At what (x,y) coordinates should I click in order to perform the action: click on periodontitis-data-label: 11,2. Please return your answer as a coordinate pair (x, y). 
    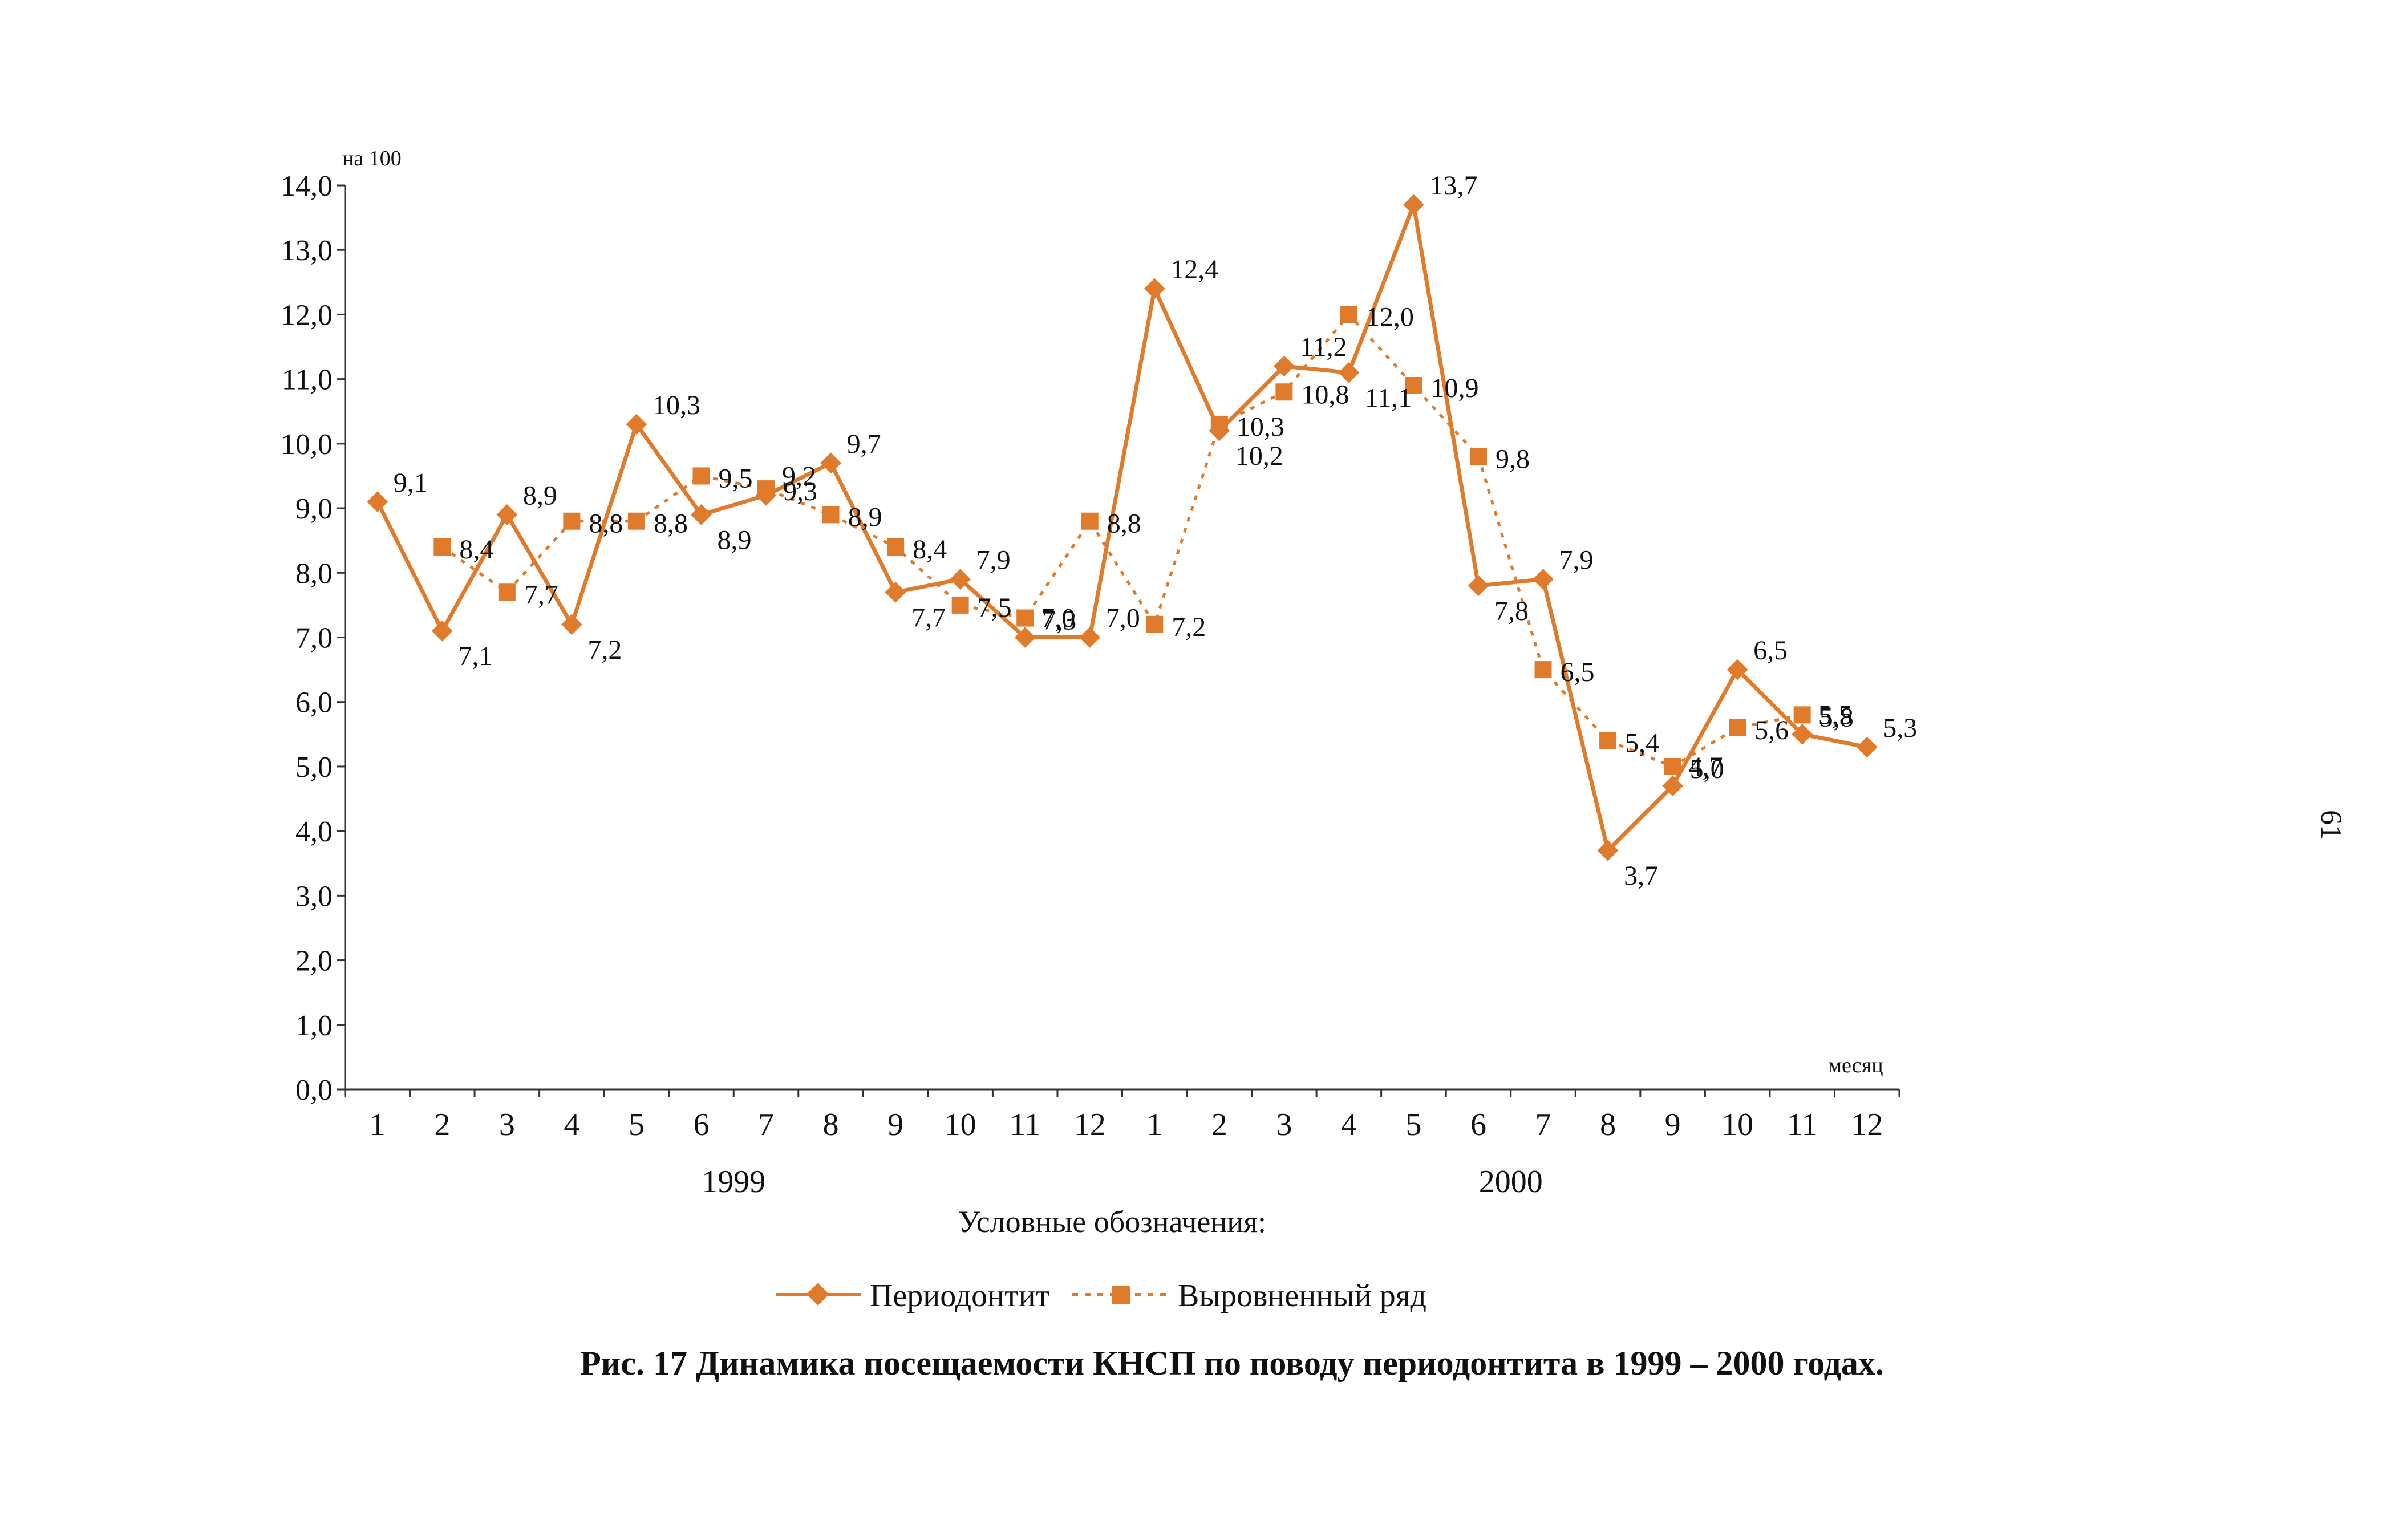
    Looking at the image, I should click on (1323, 347).